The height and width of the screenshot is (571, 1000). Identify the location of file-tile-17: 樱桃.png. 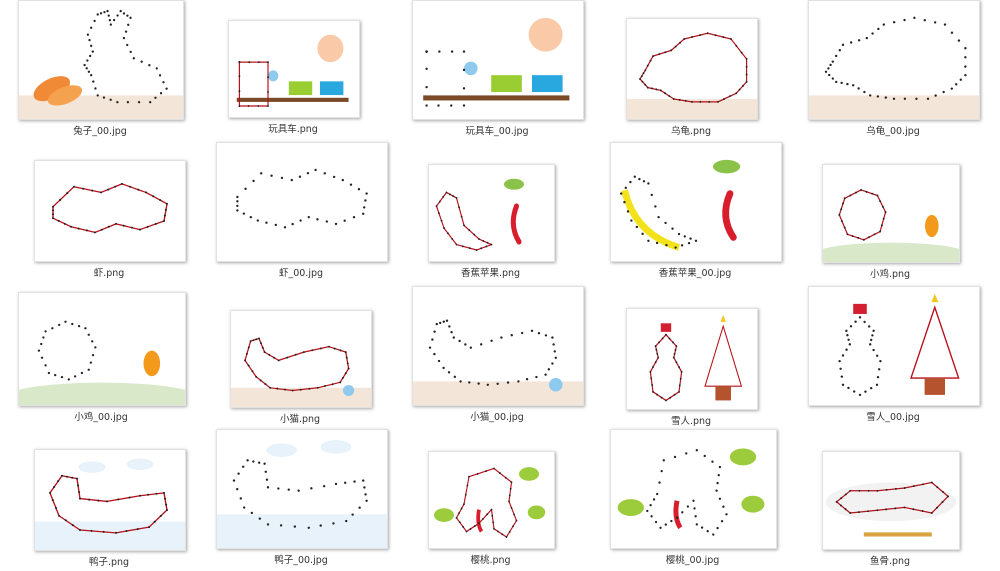
(473, 500).